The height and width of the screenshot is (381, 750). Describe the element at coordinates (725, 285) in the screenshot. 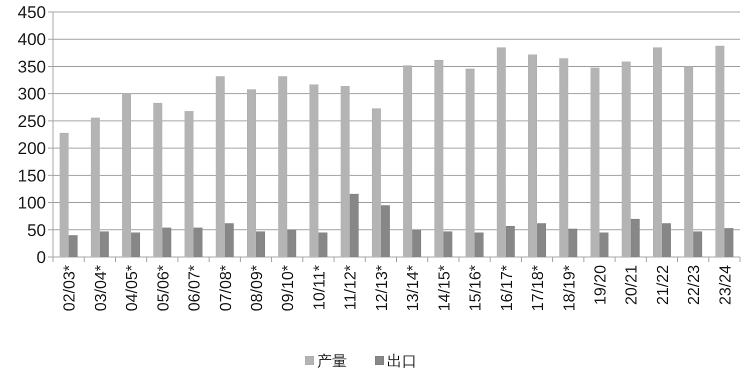

I see `x-tick-label: 23/24` at that location.